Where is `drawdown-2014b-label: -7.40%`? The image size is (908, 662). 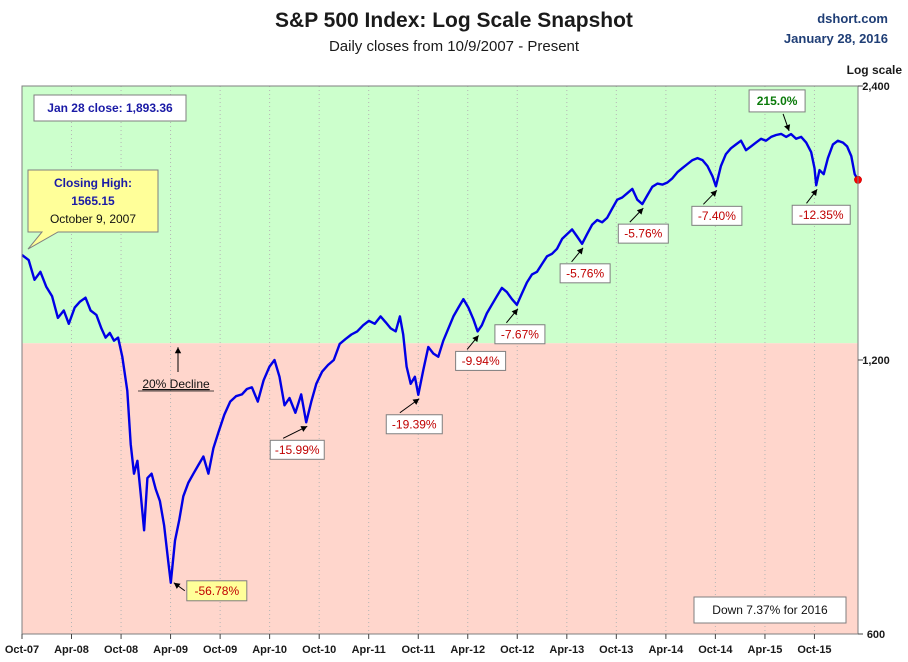 drawdown-2014b-label: -7.40% is located at coordinates (717, 216).